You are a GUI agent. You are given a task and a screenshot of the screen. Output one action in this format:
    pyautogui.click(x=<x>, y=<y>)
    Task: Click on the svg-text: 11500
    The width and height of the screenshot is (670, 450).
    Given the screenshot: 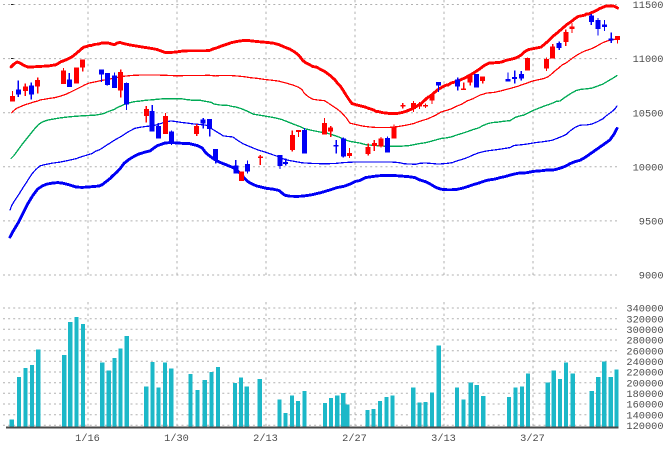 What is the action you would take?
    pyautogui.click(x=648, y=6)
    